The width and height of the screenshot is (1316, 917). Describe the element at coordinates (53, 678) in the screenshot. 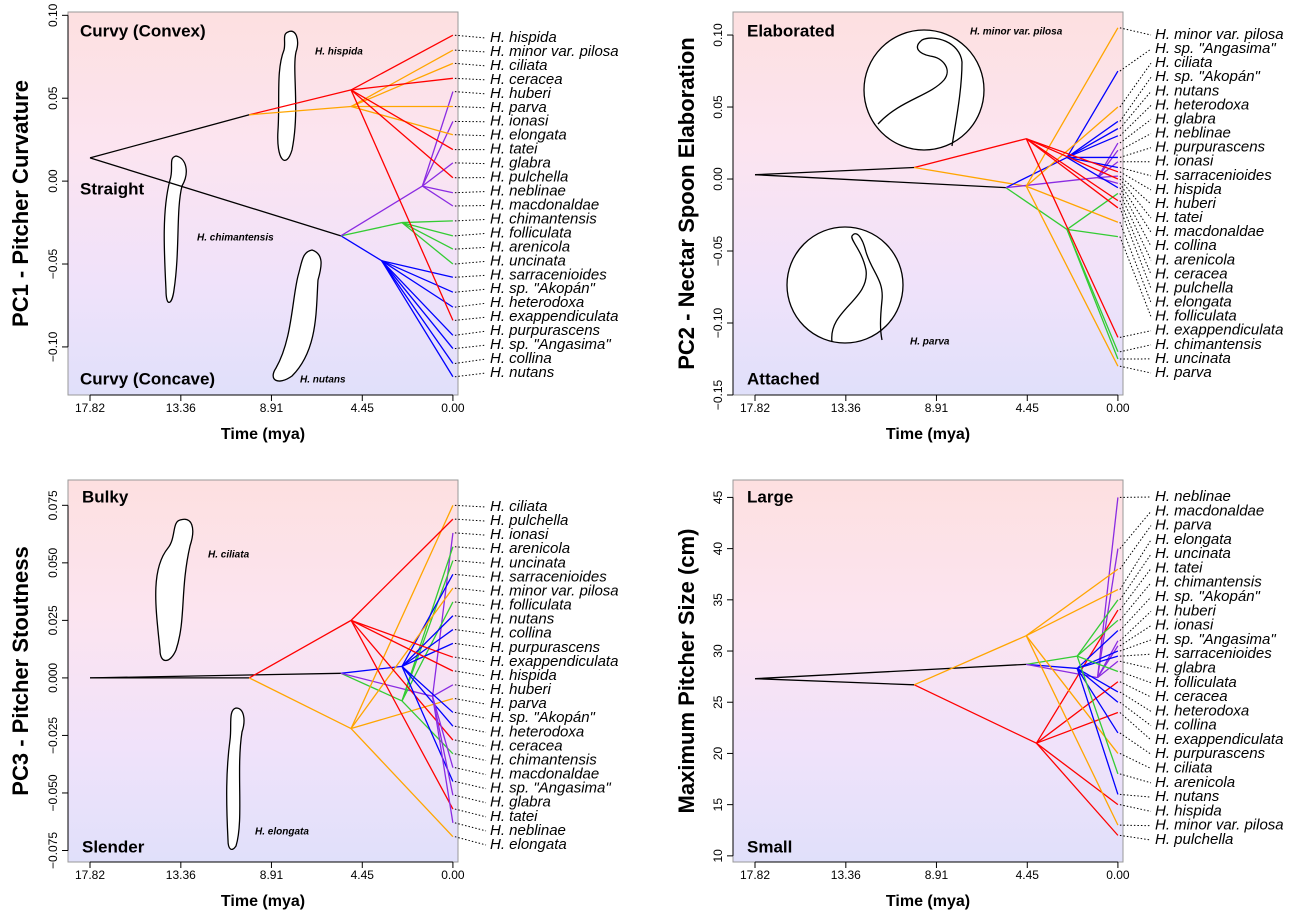

I see `y-tick-label: 0.000` at that location.